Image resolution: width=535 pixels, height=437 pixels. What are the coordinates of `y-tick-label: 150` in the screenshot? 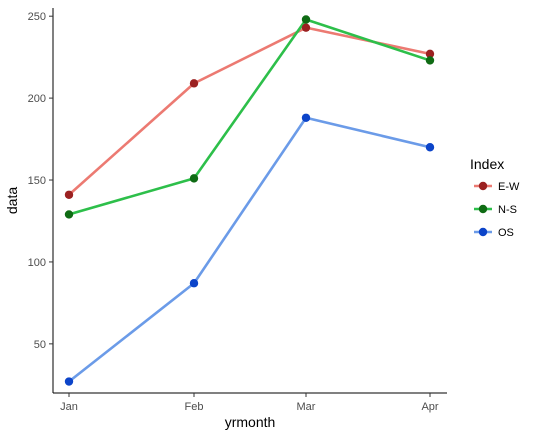 It's located at (37, 181).